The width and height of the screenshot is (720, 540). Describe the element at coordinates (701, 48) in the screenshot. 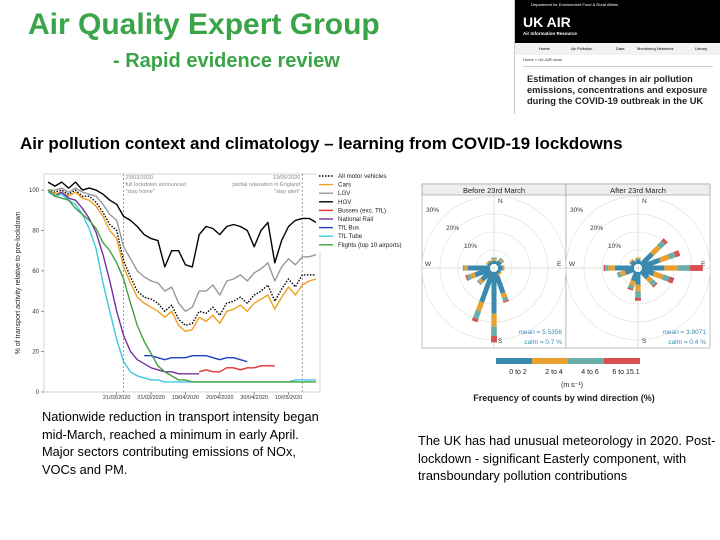

I see `ukair-nav-library: Library` at that location.